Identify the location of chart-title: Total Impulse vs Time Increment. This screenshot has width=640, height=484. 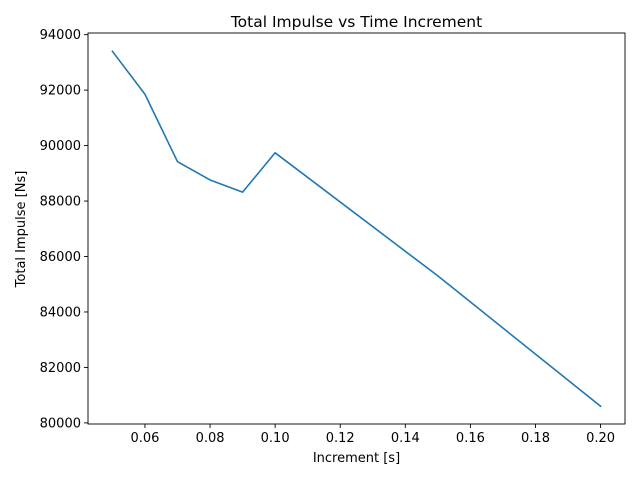
(356, 22).